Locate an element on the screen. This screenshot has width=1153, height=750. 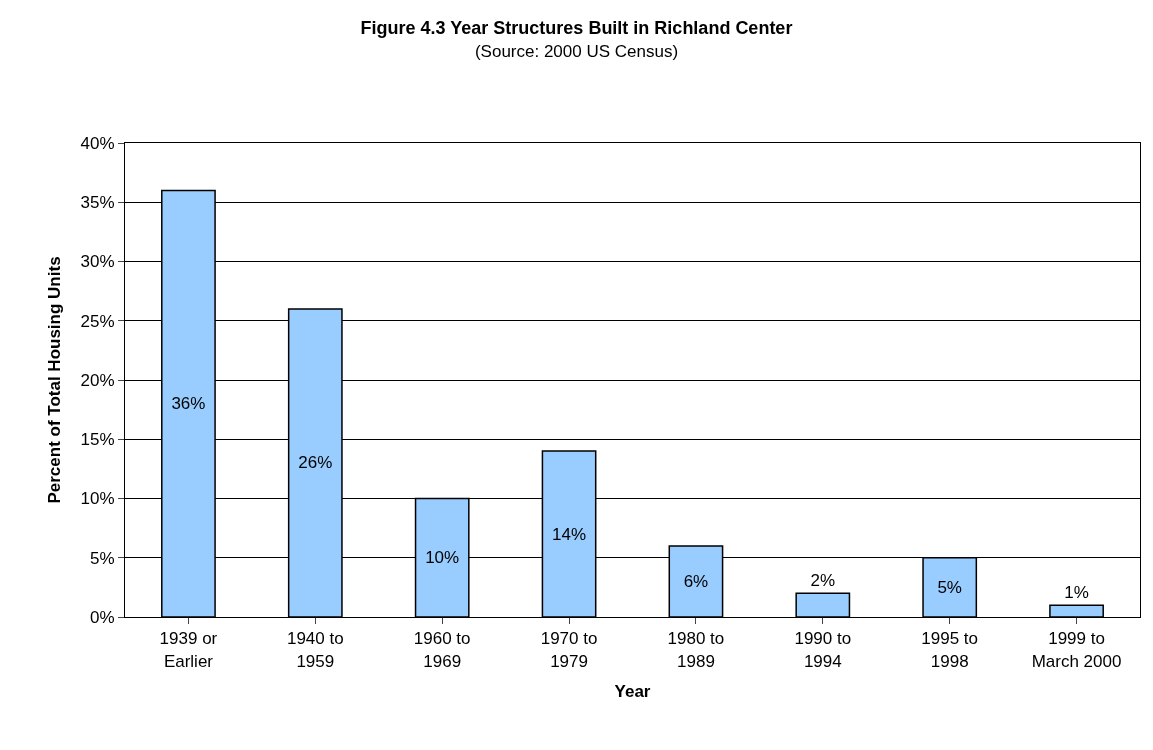
y-tick-label: 15% is located at coordinates (97, 440).